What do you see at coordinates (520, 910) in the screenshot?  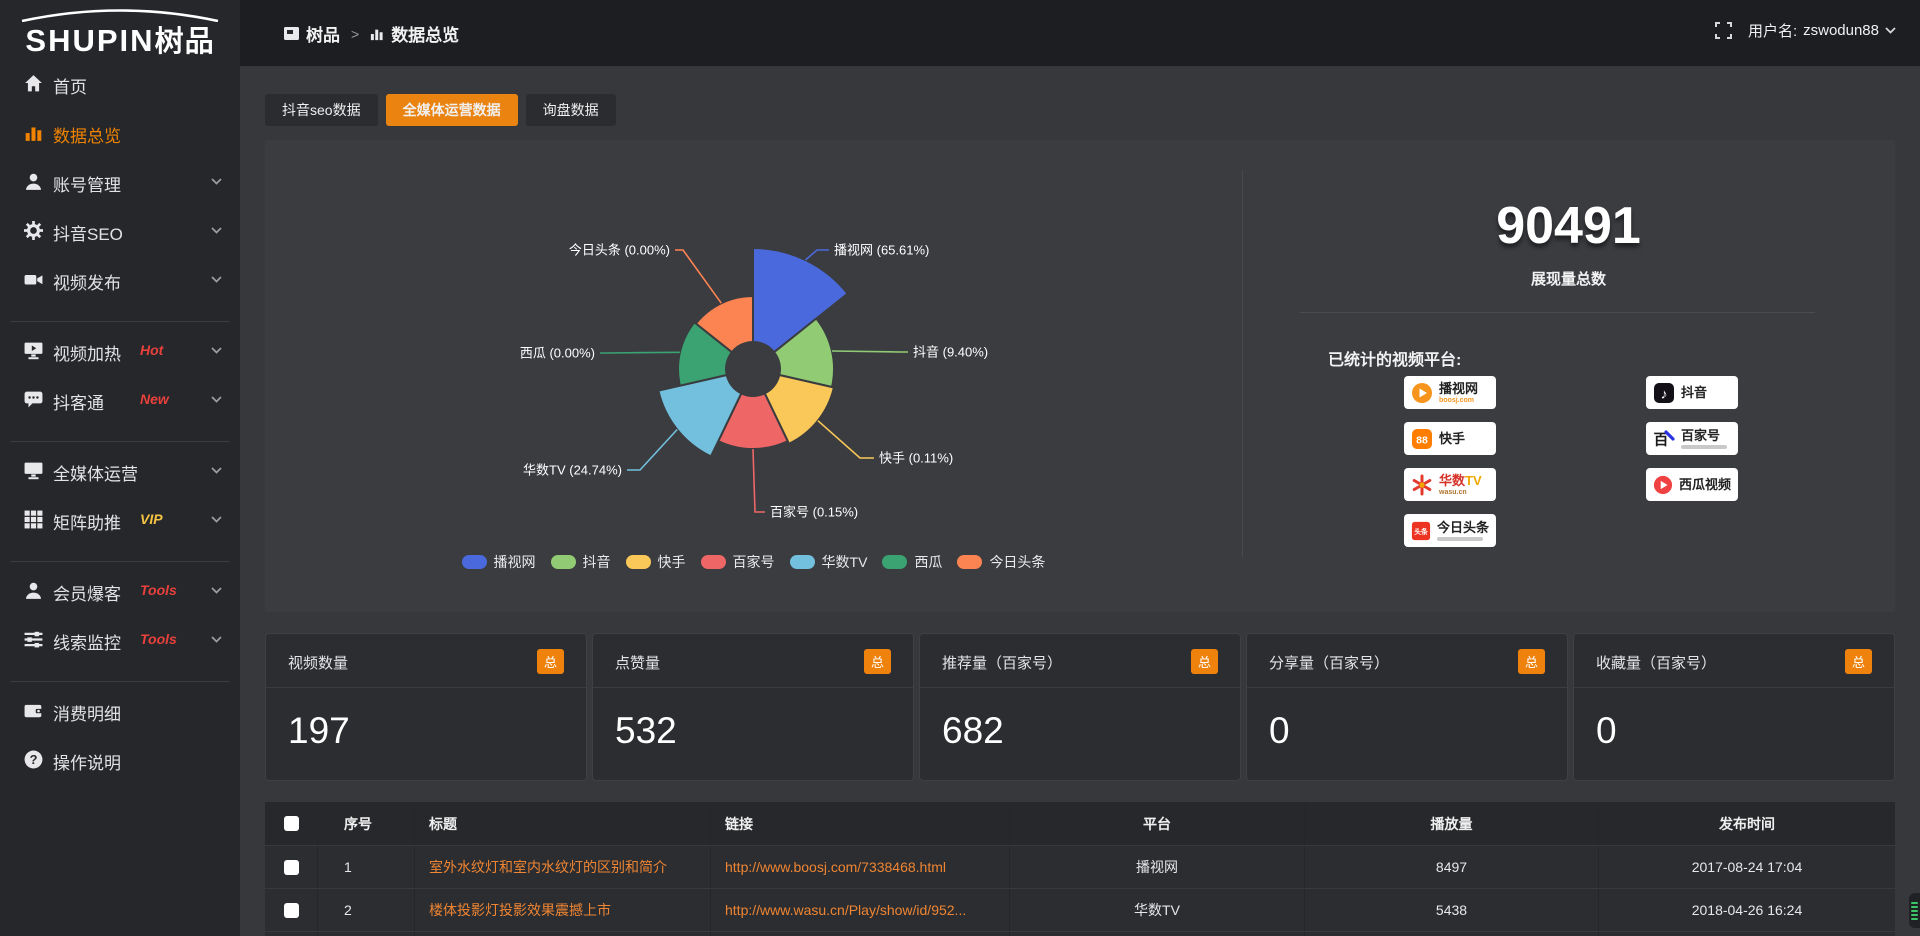 I see `video-title-link: 楼体投影灯投影效果震撼上市` at bounding box center [520, 910].